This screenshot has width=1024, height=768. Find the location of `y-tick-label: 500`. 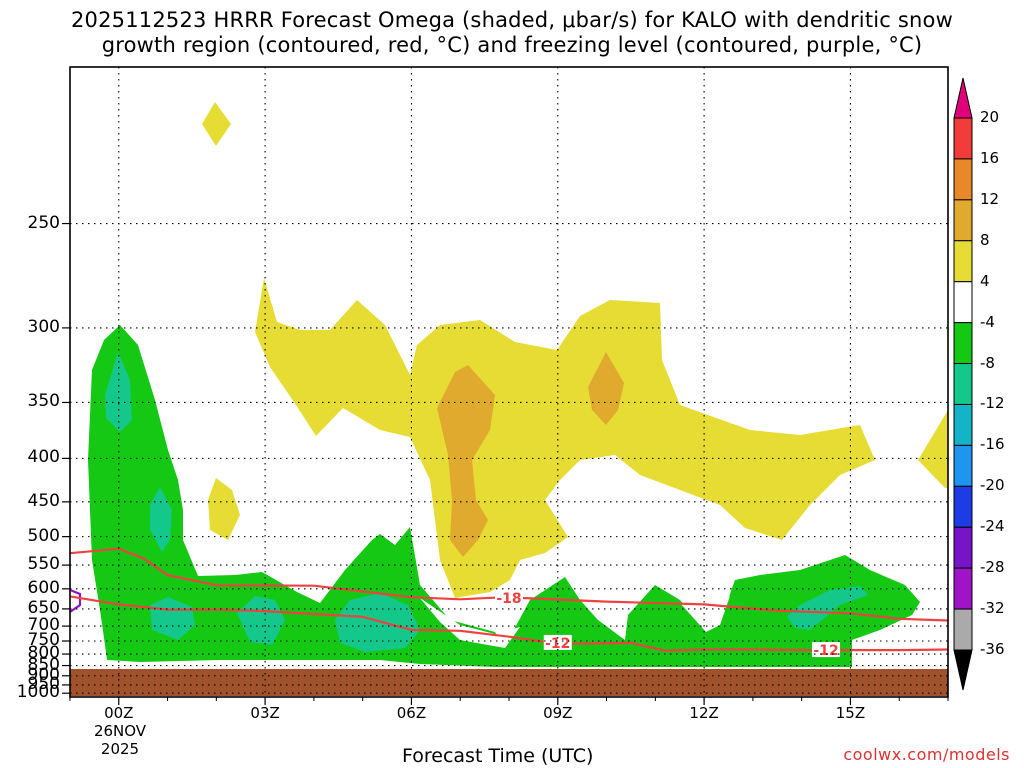

y-tick-label: 500 is located at coordinates (43, 535).